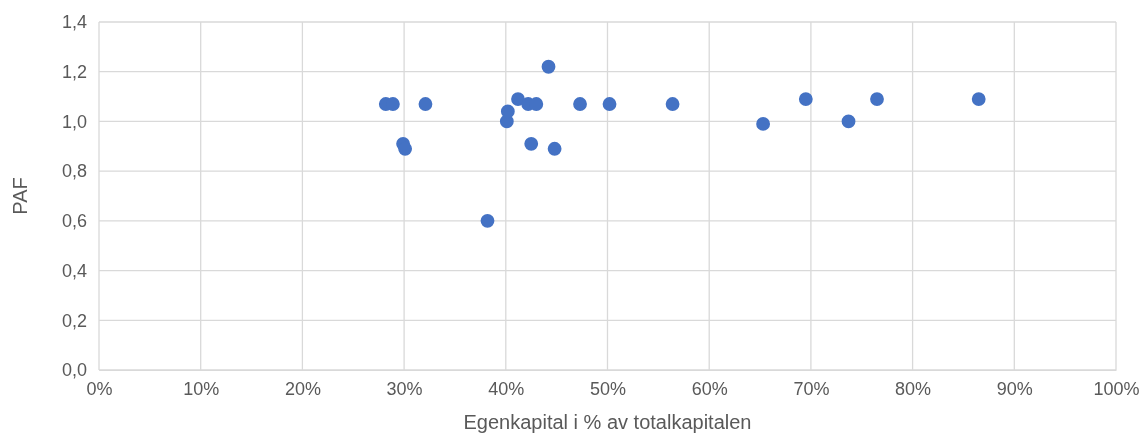 The width and height of the screenshot is (1144, 438). Describe the element at coordinates (99, 388) in the screenshot. I see `x-tick-label: 0%` at that location.